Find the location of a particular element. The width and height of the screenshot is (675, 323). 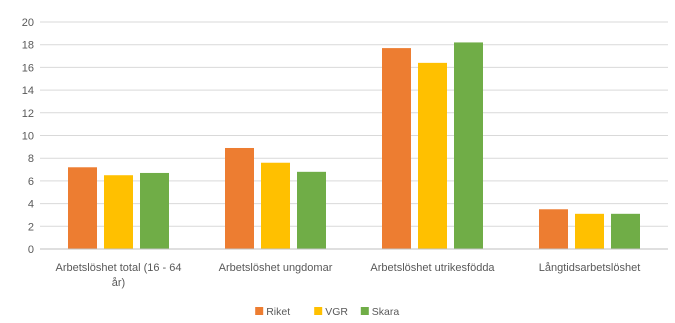

y-tick-label: 18 is located at coordinates (28, 46).